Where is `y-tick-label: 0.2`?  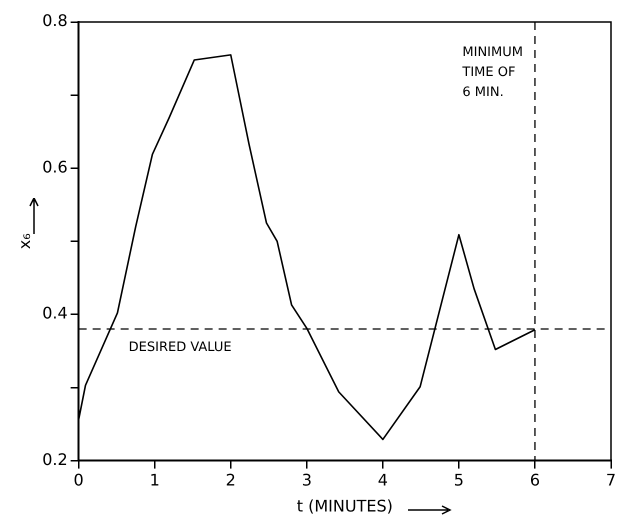
y-tick-label: 0.2 is located at coordinates (55, 459).